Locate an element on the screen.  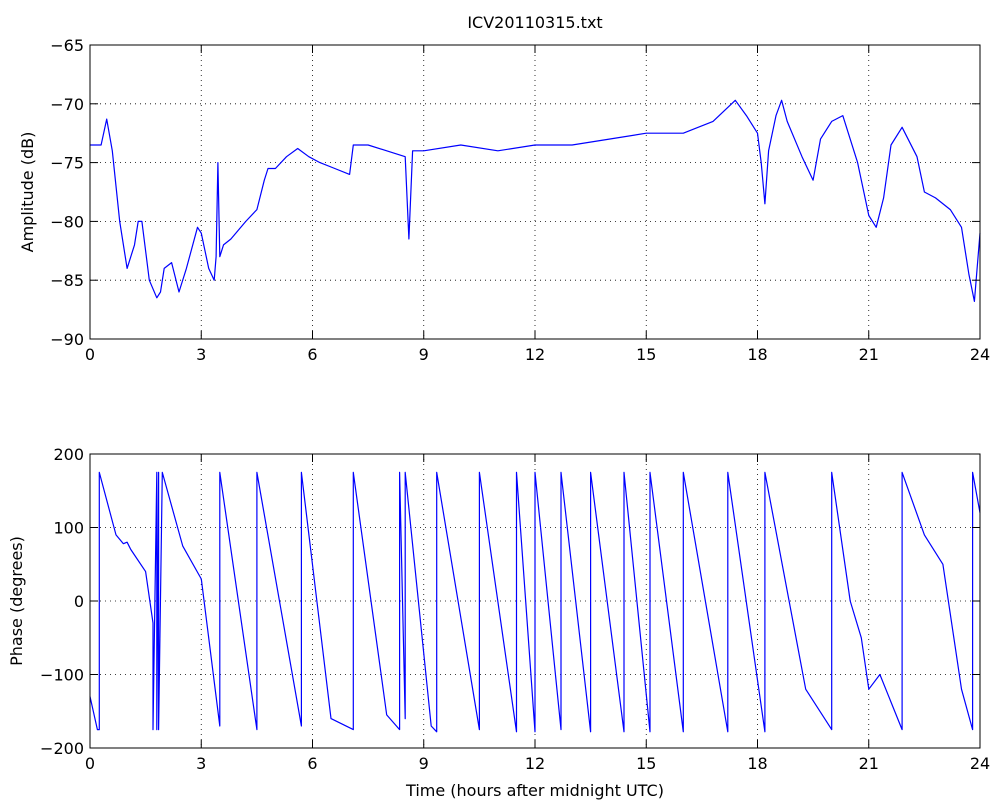
y-tick-label: −65 is located at coordinates (67, 45).